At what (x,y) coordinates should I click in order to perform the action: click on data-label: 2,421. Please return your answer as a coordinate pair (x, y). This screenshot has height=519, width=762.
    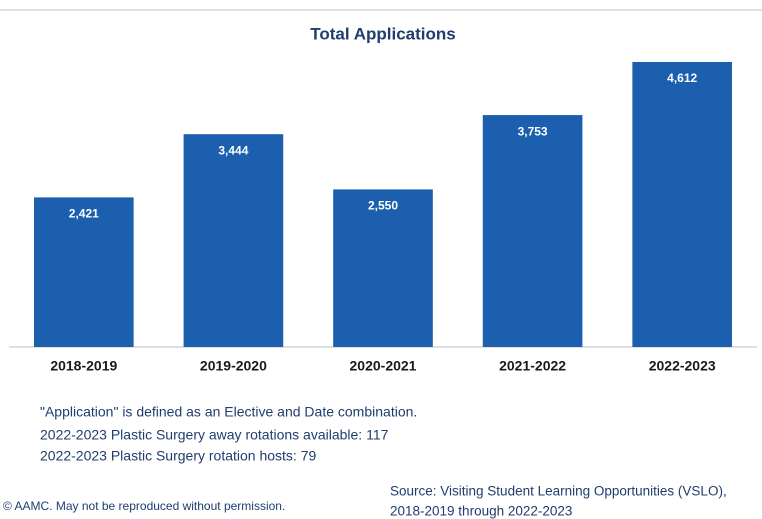
    Looking at the image, I should click on (84, 214).